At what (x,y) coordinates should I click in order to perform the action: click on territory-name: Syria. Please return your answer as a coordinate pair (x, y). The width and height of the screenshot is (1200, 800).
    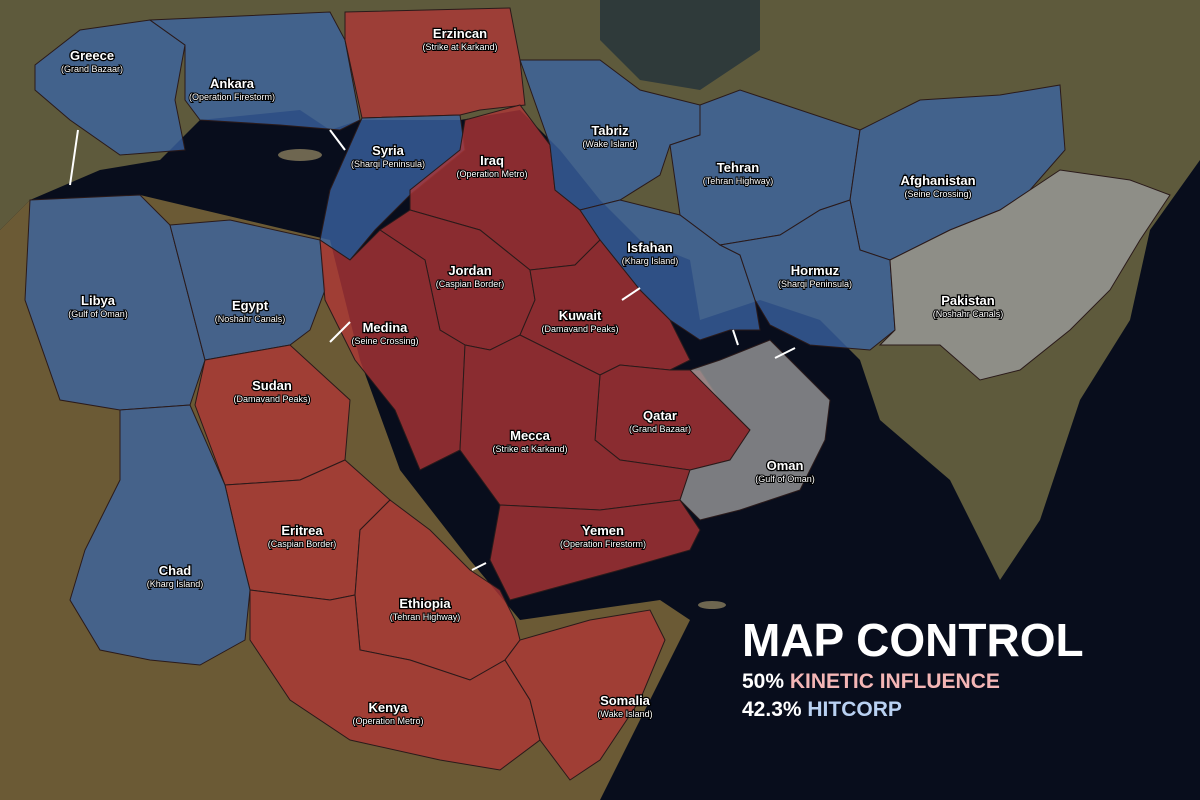
    Looking at the image, I should click on (388, 150).